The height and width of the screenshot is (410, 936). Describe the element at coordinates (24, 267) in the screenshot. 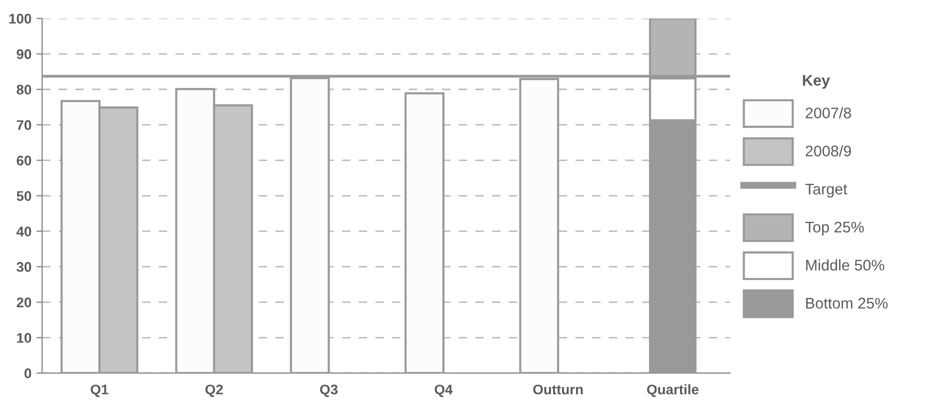

I see `y-tick-label: 30` at that location.